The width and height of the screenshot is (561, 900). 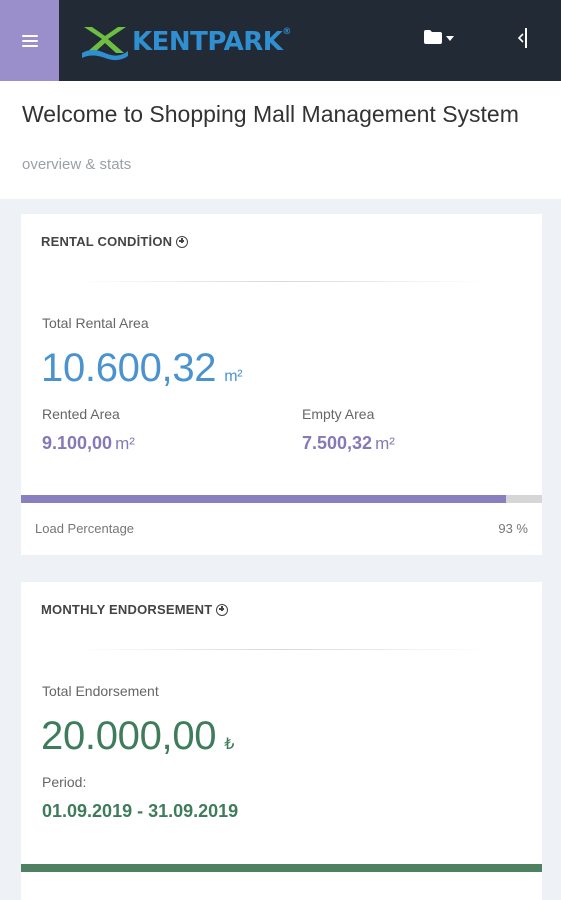 I want to click on total-rental-area-label: Total Rental Area, so click(x=95, y=323).